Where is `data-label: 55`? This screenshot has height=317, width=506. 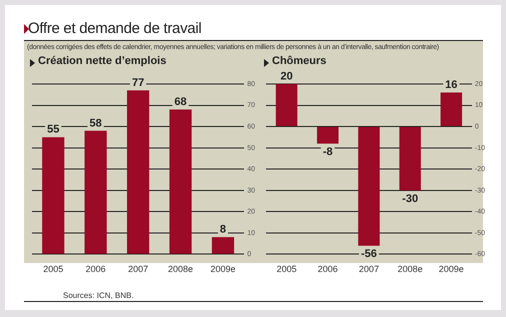 data-label: 55 is located at coordinates (53, 130).